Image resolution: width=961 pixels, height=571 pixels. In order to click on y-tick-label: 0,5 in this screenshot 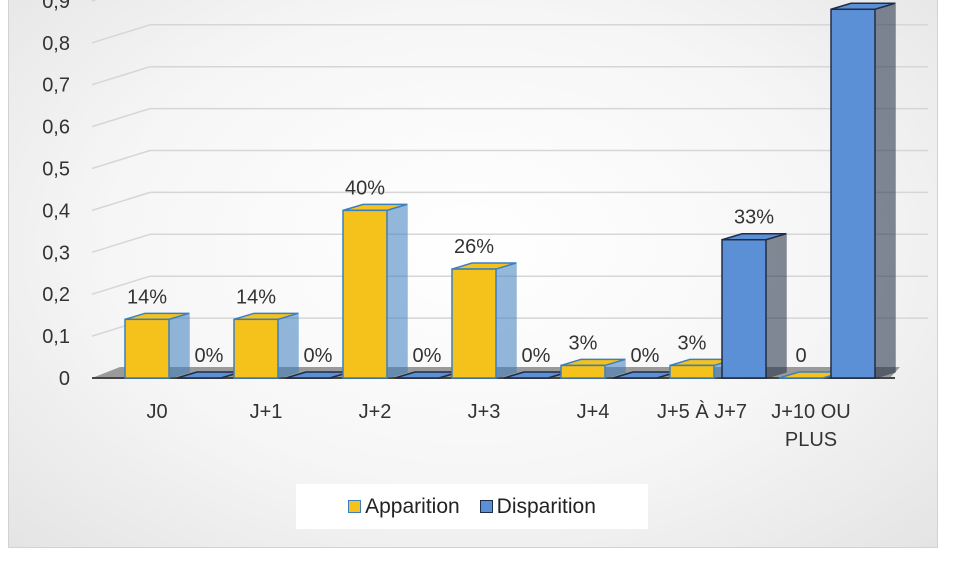, I will do `click(56, 170)`.